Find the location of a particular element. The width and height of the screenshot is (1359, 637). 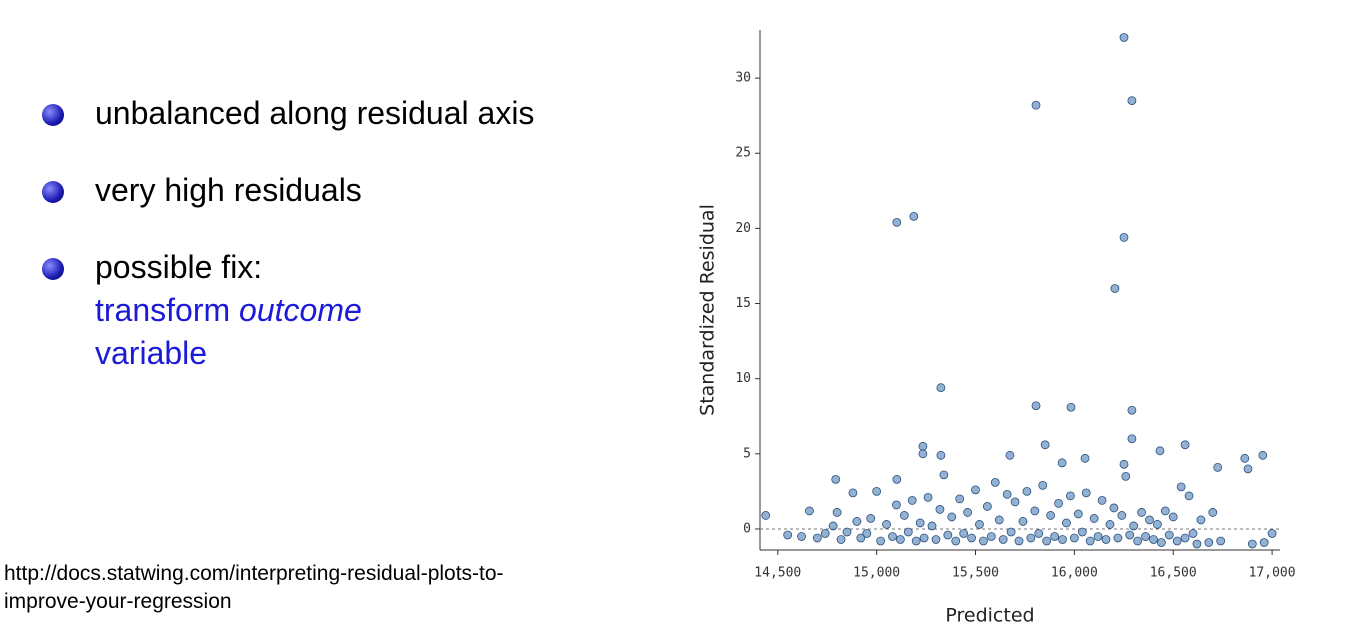

x-tick-label: 17,000 is located at coordinates (1272, 573).